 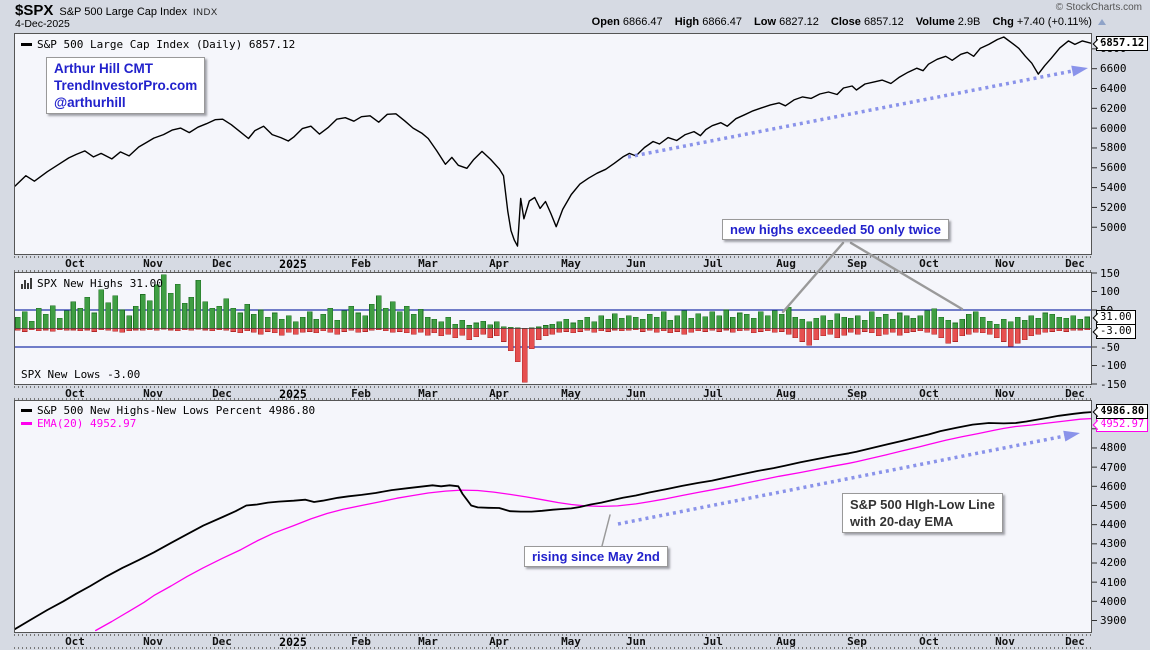 What do you see at coordinates (1113, 227) in the screenshot?
I see `y-axis-label: 5000` at bounding box center [1113, 227].